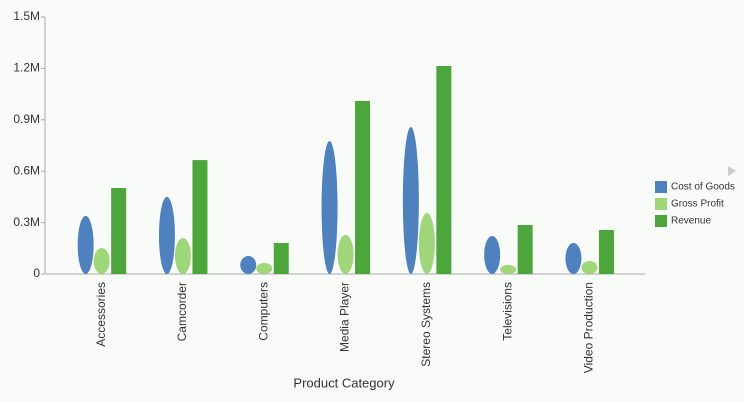 This screenshot has height=402, width=744. What do you see at coordinates (26, 16) in the screenshot?
I see `y-tick-label: 1.5M` at bounding box center [26, 16].